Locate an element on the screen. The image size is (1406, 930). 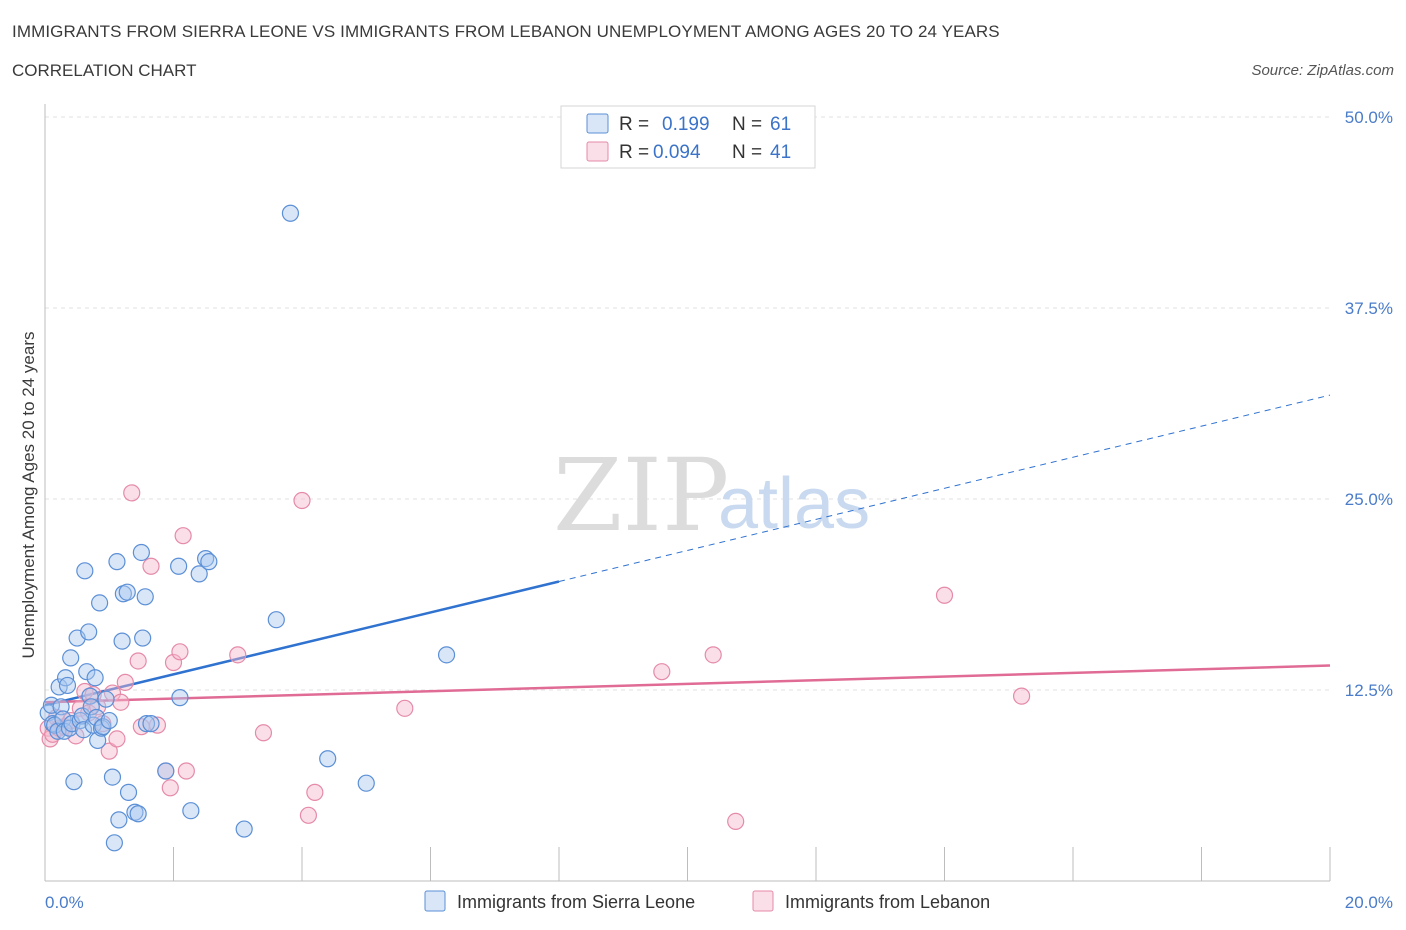
x-tick-label: 20.0% is located at coordinates (1369, 902).